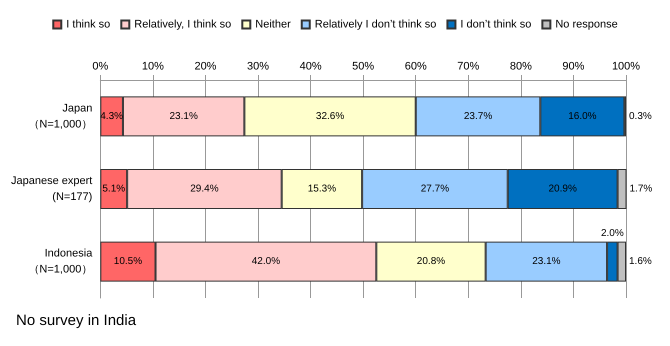 Image resolution: width=670 pixels, height=346 pixels. What do you see at coordinates (586, 24) in the screenshot?
I see `legend-label: No response` at bounding box center [586, 24].